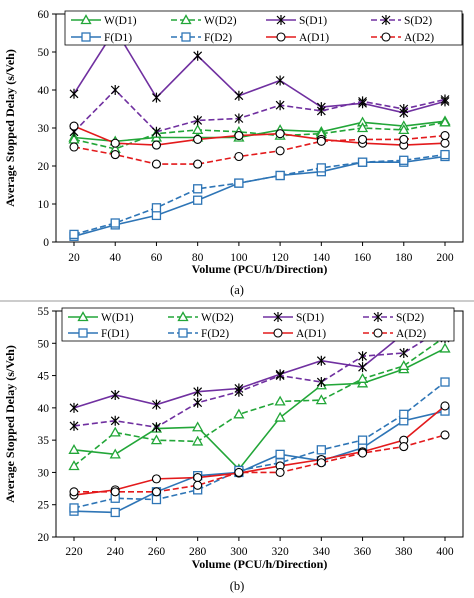 This screenshot has width=474, height=598. What do you see at coordinates (445, 552) in the screenshot?
I see `x-tick-label: 400` at bounding box center [445, 552].